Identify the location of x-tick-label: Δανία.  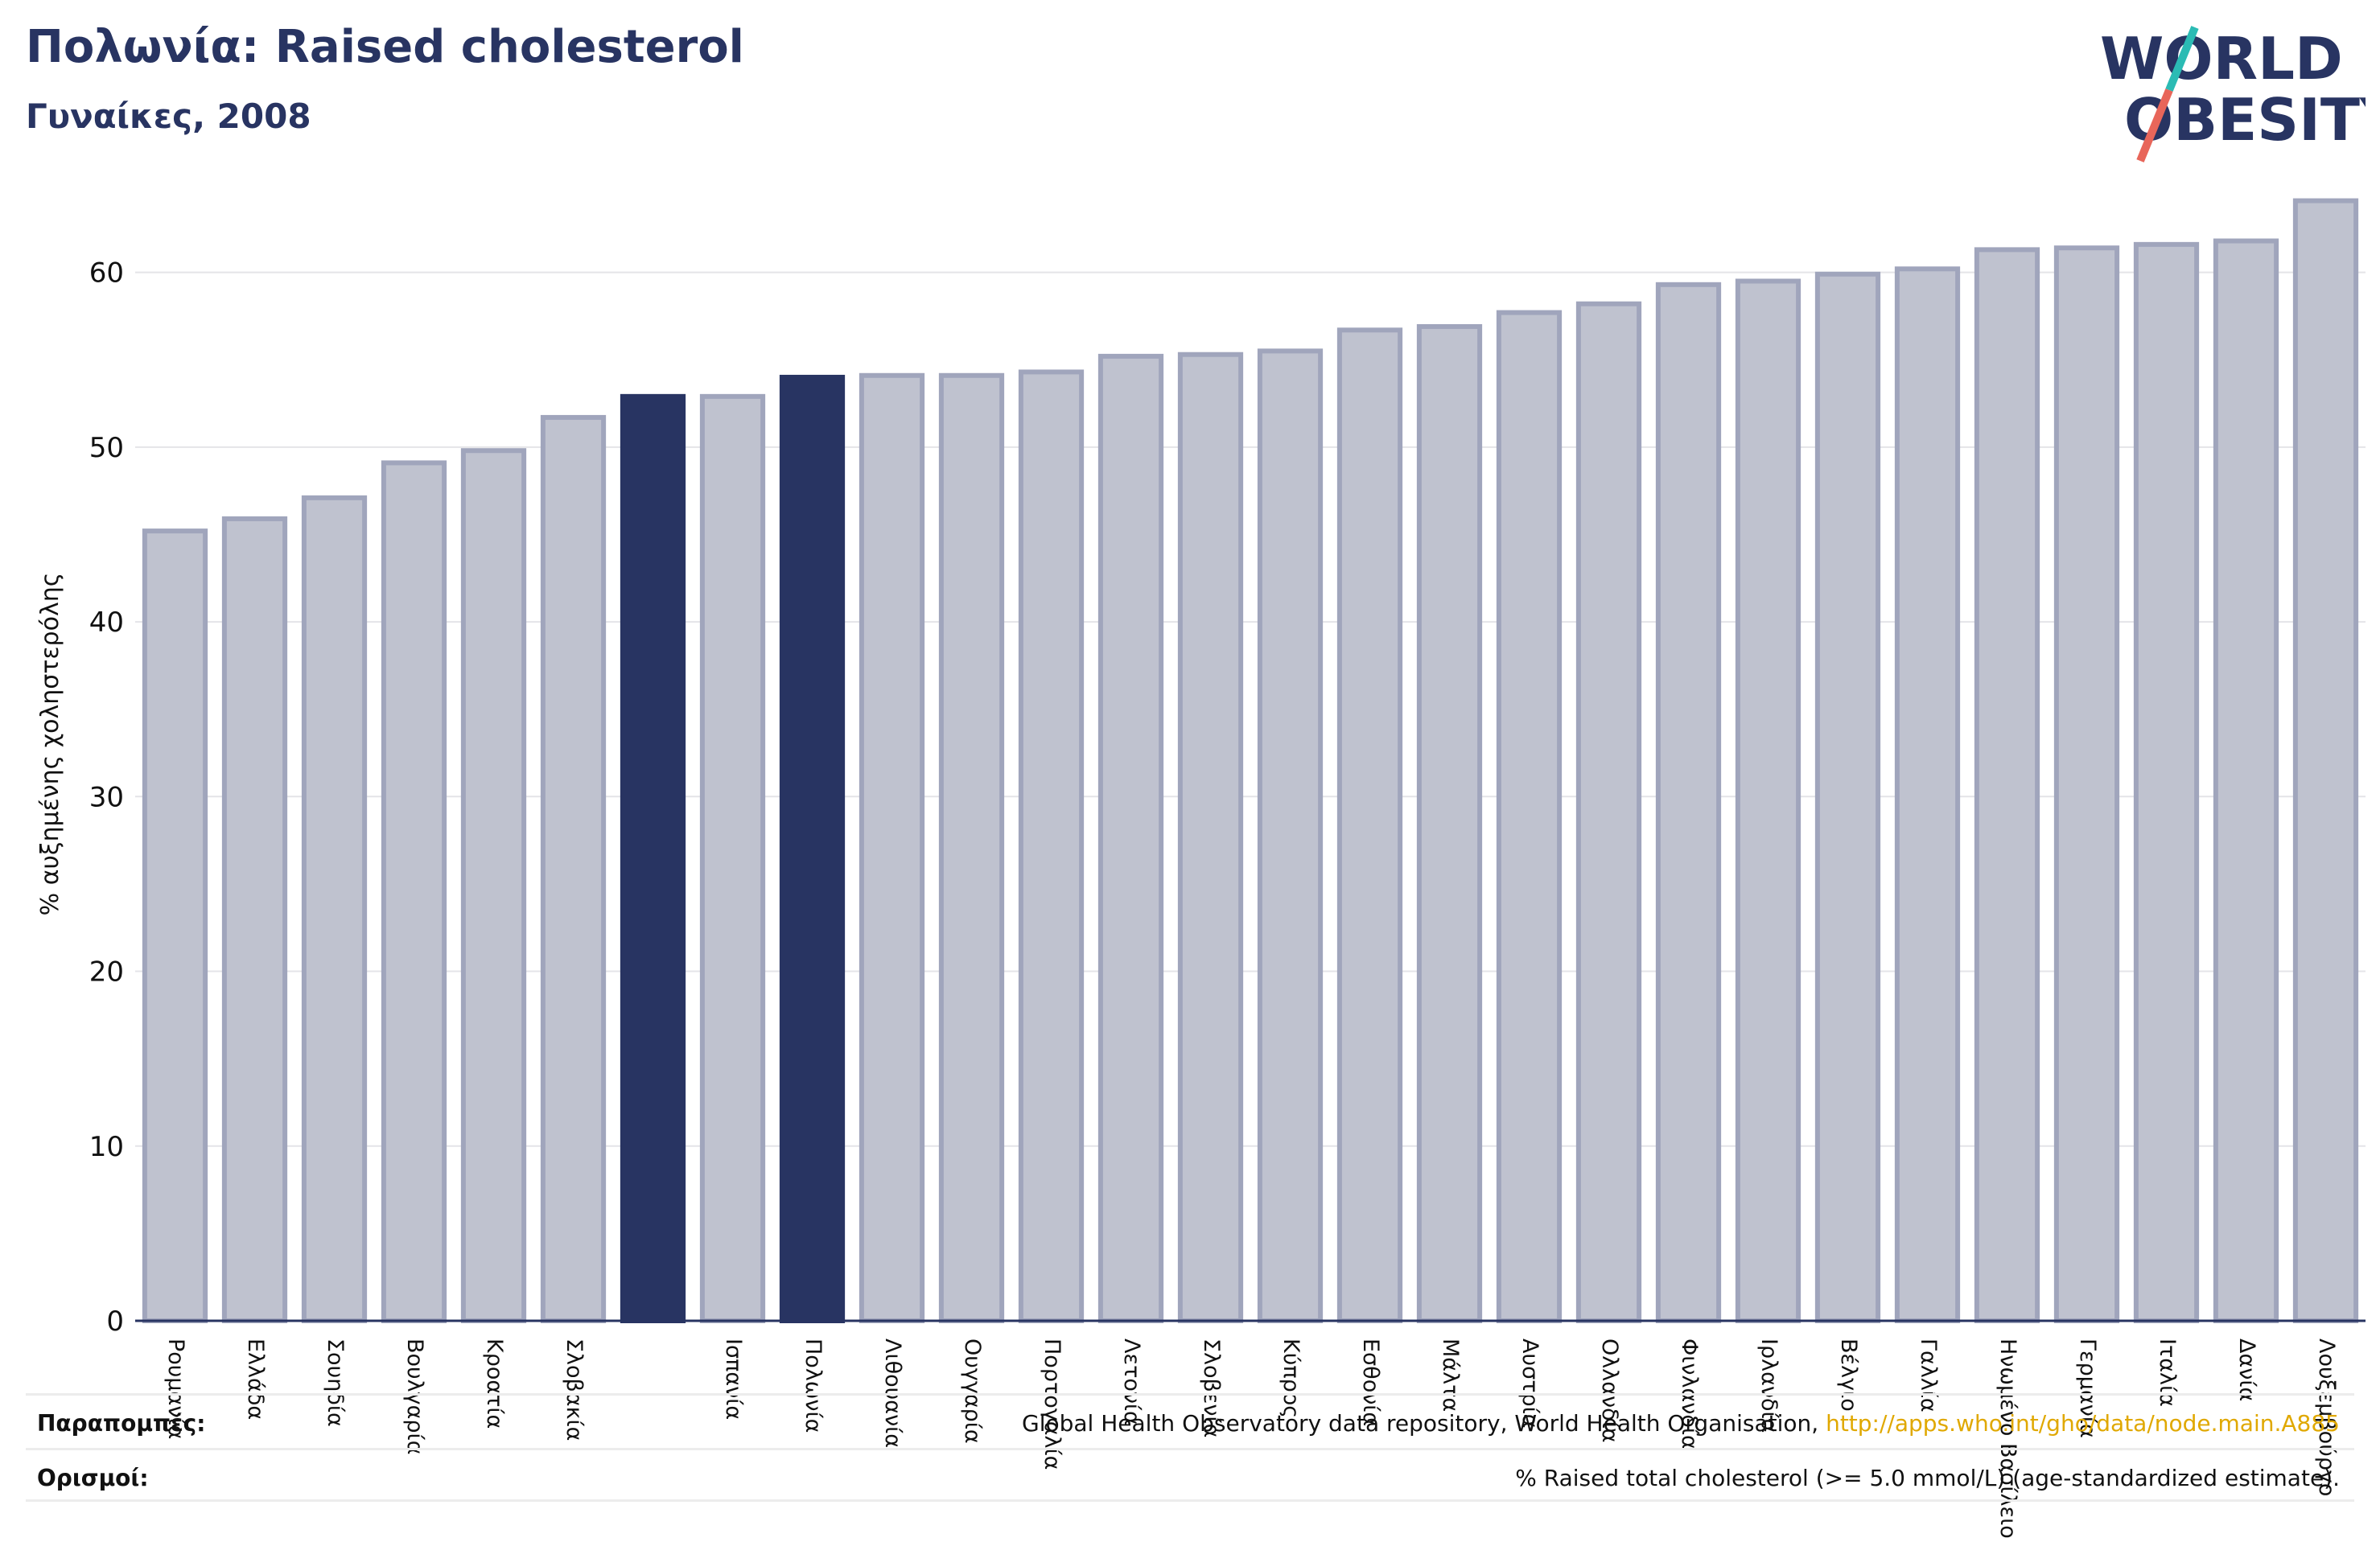
(2246, 1369).